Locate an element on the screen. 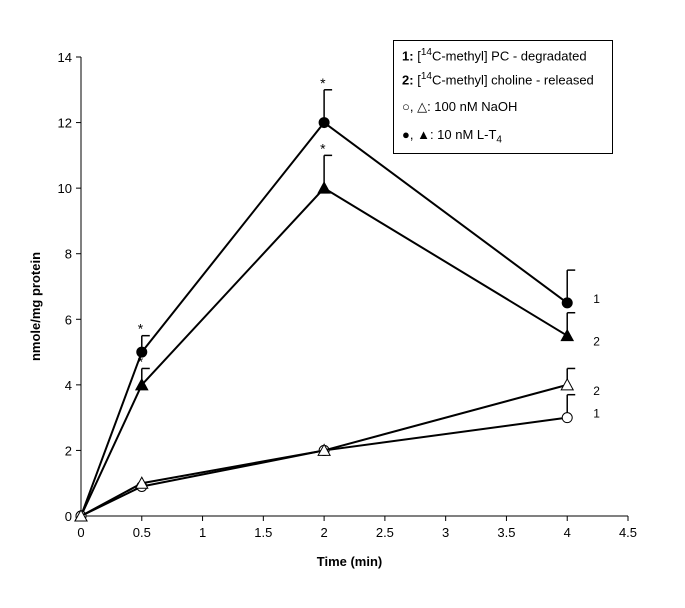  y-tick-label: 6 is located at coordinates (68, 319).